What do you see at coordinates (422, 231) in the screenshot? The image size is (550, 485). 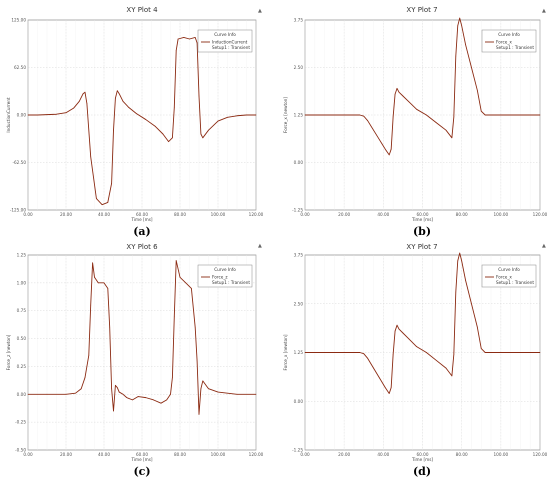 I see `panel-label: (b)` at bounding box center [422, 231].